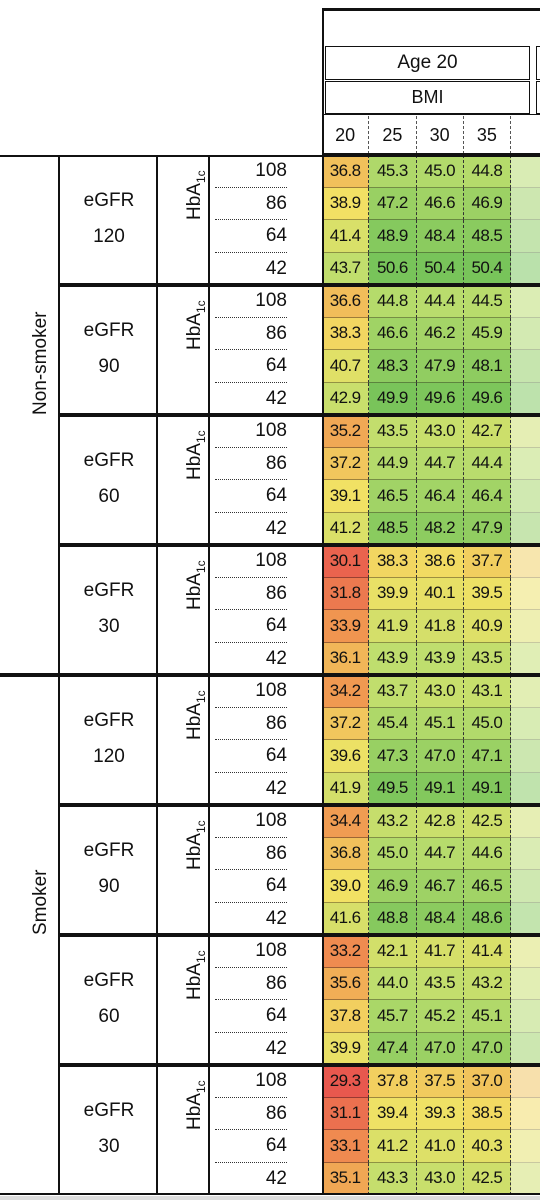 Image resolution: width=540 pixels, height=1200 pixels. Describe the element at coordinates (440, 1113) in the screenshot. I see `heat-cell: 39.3` at that location.